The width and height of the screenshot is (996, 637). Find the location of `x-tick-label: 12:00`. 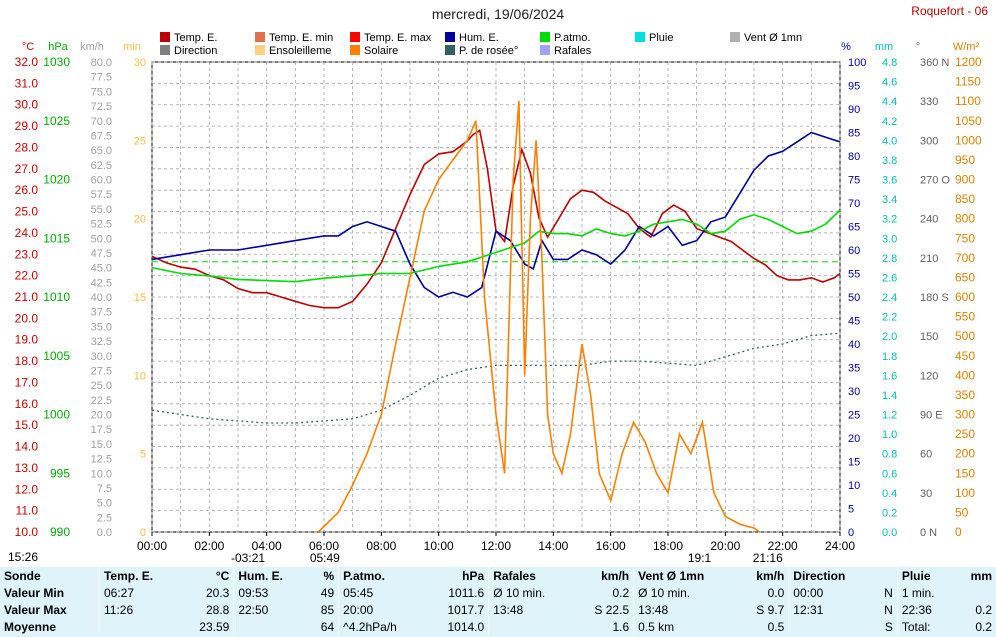

x-tick-label: 12:00 is located at coordinates (496, 546).